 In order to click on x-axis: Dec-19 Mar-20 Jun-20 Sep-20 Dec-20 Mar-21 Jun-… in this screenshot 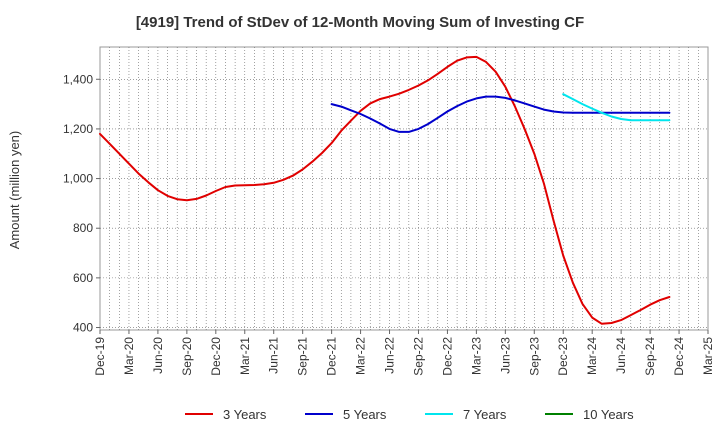, I will do `click(404, 353)`.